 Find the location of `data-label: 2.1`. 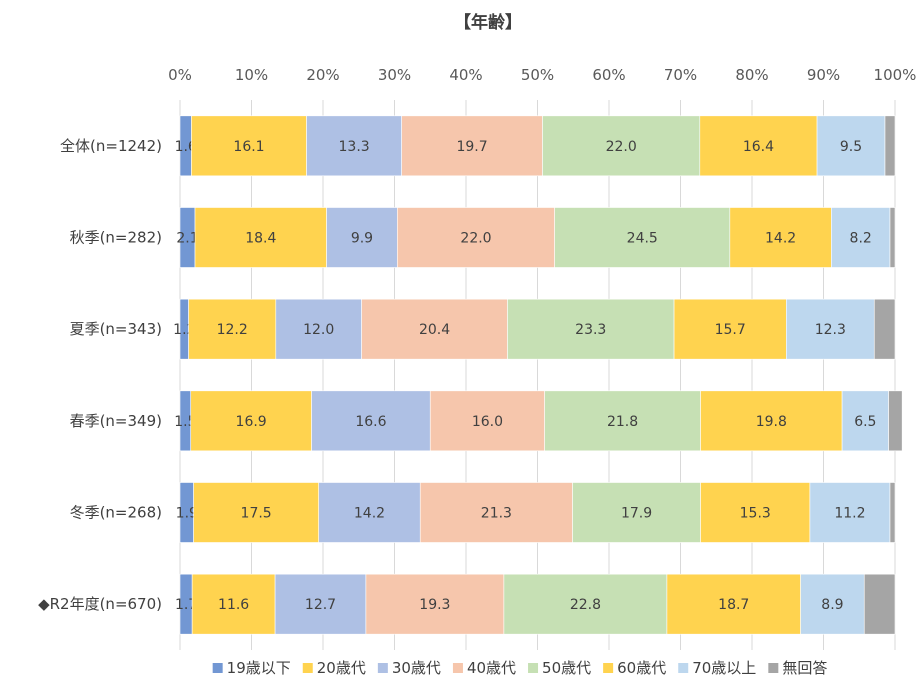

data-label: 2.1 is located at coordinates (187, 239).